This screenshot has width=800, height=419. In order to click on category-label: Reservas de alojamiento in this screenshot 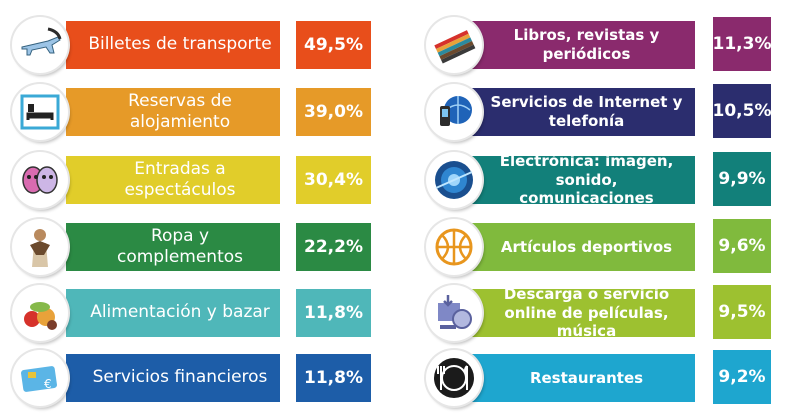, I will do `click(173, 112)`.